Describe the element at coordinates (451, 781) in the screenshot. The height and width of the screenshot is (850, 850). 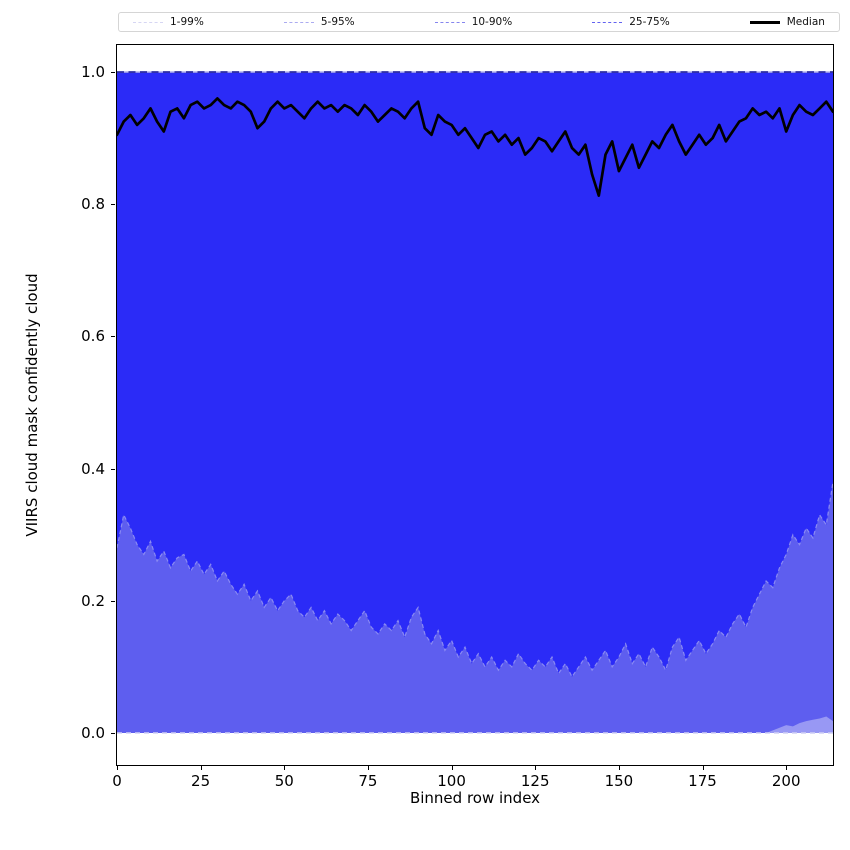
I see `x-tick-label: 100` at that location.